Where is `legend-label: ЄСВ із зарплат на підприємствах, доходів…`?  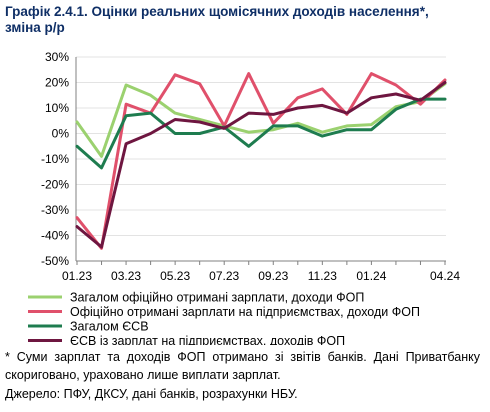 legend-label: ЄСВ із зарплат на підприємствах, доходів… is located at coordinates (207, 339).